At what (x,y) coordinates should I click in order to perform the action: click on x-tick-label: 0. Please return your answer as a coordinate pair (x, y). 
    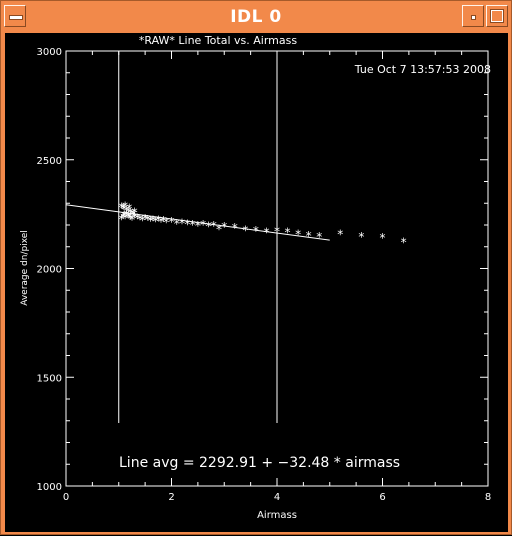
    Looking at the image, I should click on (66, 497).